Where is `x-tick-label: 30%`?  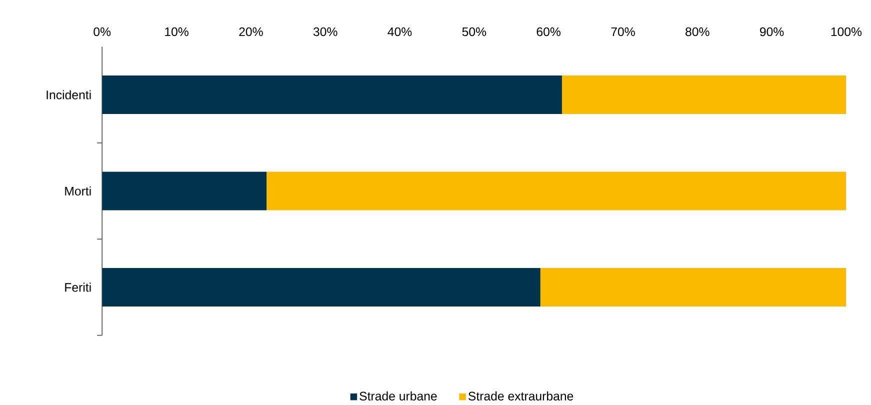 x-tick-label: 30% is located at coordinates (325, 31).